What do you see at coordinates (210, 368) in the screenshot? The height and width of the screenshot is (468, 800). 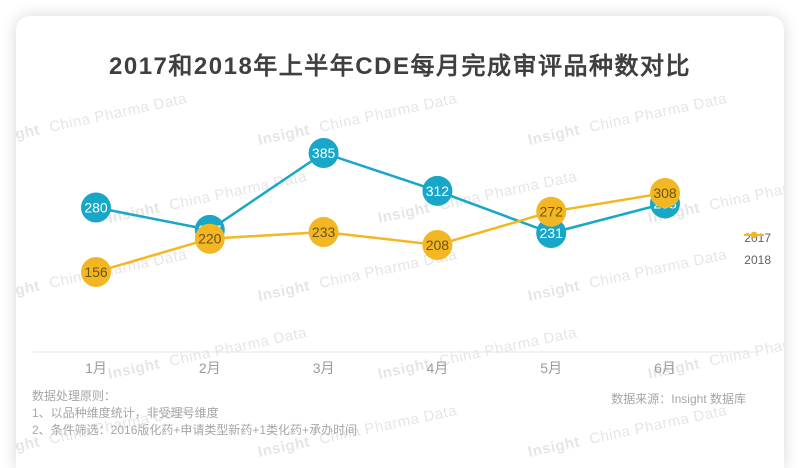 I see `x-axis-label: 2月` at bounding box center [210, 368].